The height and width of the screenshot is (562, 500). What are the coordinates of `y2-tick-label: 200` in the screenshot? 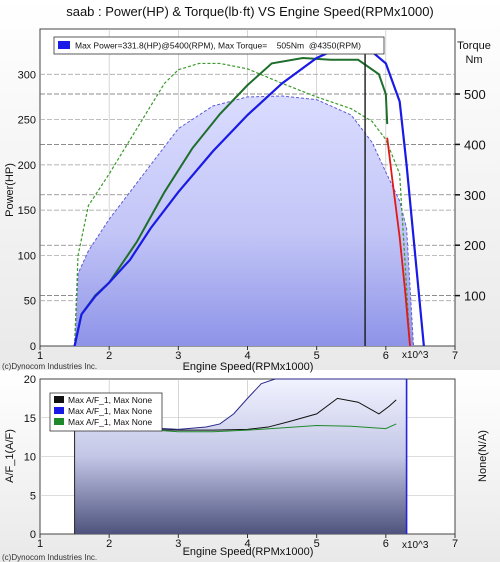 It's located at (475, 245).